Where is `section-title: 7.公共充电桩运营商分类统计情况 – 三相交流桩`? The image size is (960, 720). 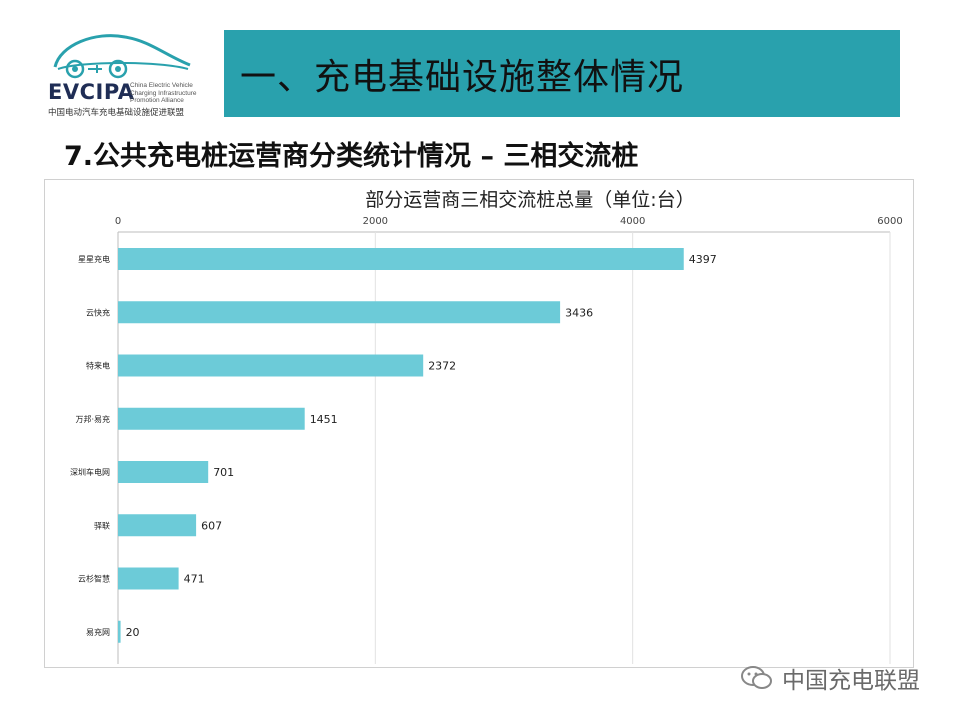
section-title: 7.公共充电桩运营商分类统计情况 – 三相交流桩 is located at coordinates (351, 156).